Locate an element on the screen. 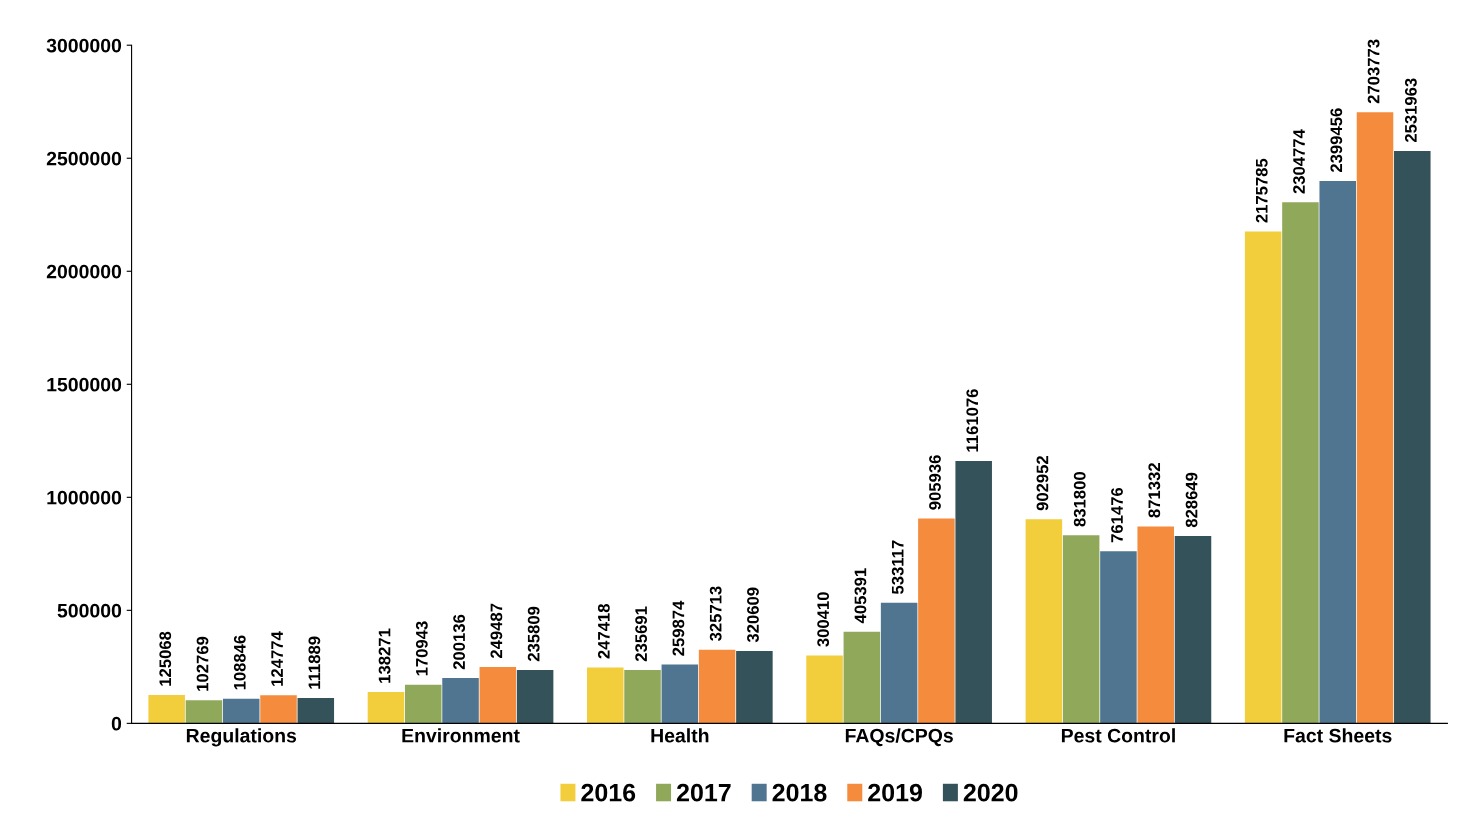 The height and width of the screenshot is (822, 1462). data-label: 405391 is located at coordinates (860, 596).